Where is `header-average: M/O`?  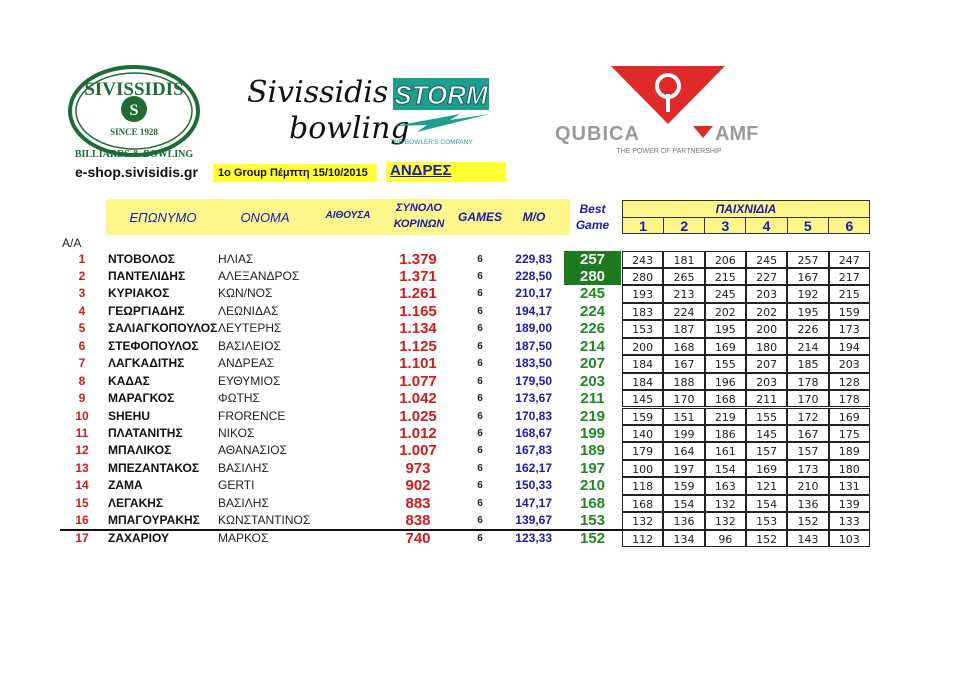
header-average: M/O is located at coordinates (534, 217).